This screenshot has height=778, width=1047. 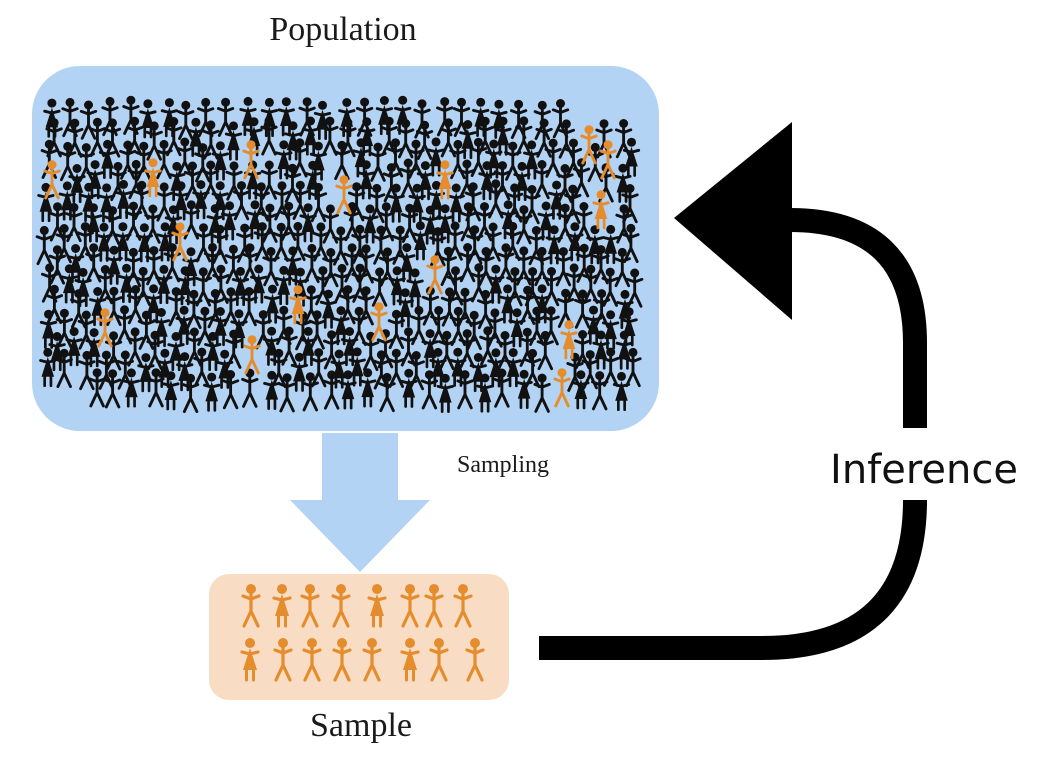 I want to click on sampling-label: Sampling, so click(x=503, y=465).